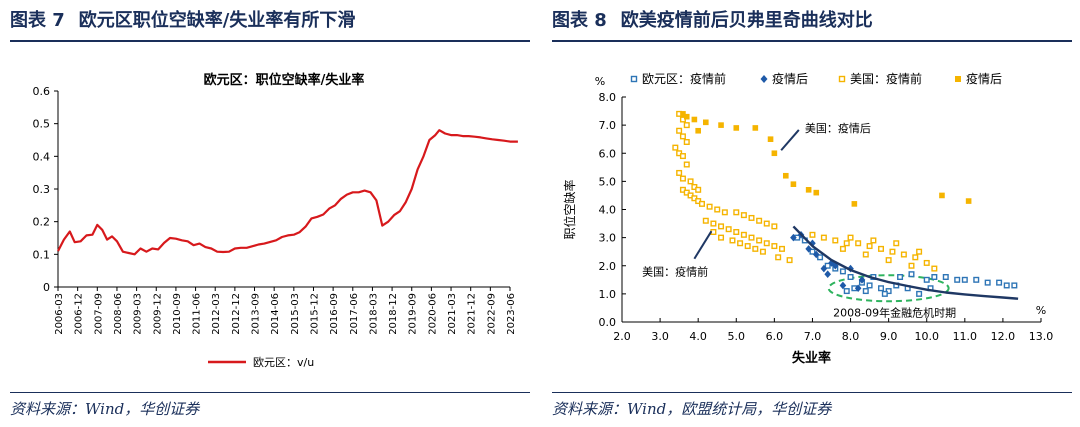  What do you see at coordinates (675, 271) in the screenshot?
I see `annotation-us-pre: 美国：疫情前` at bounding box center [675, 271].